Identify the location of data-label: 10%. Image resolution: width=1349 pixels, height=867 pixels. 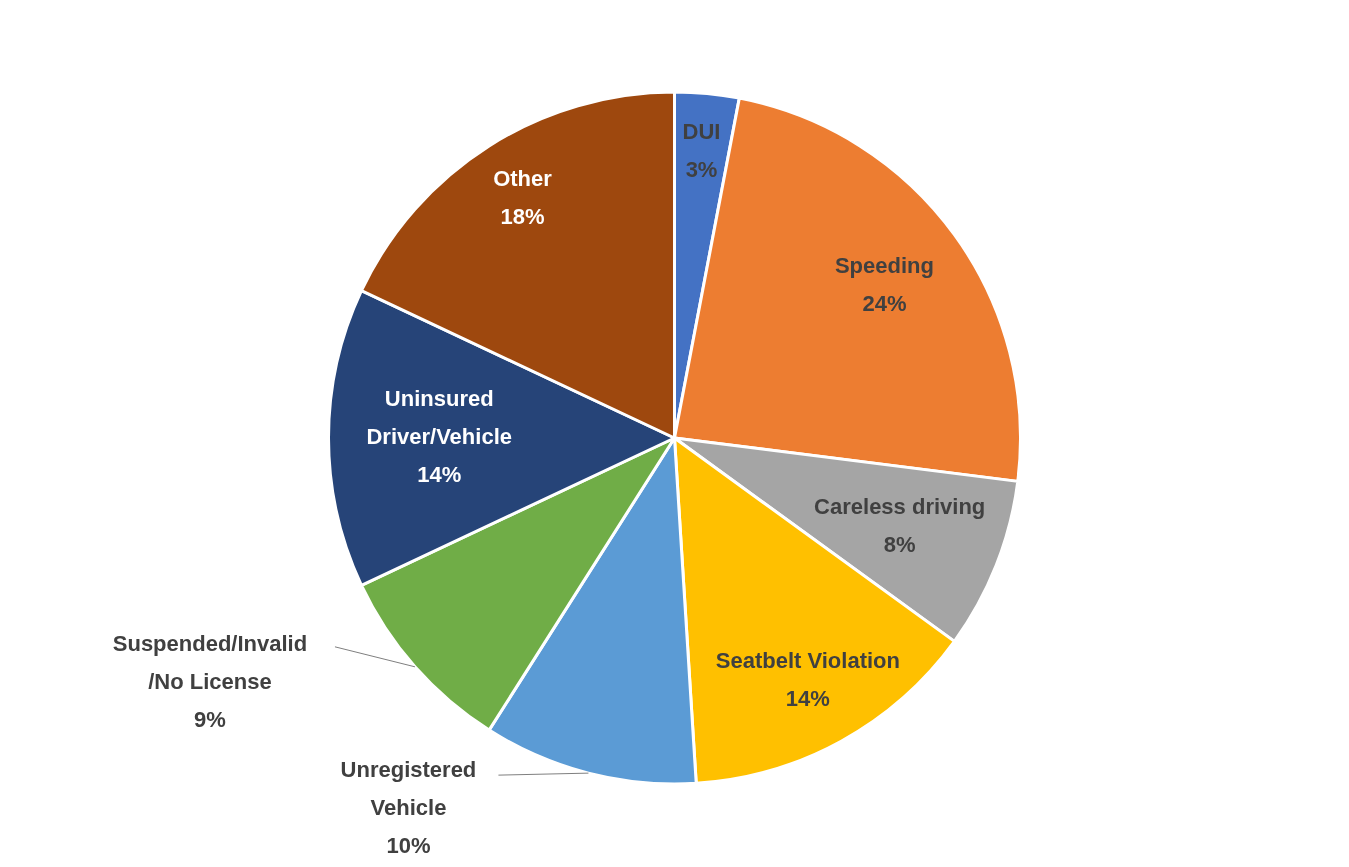
(408, 846).